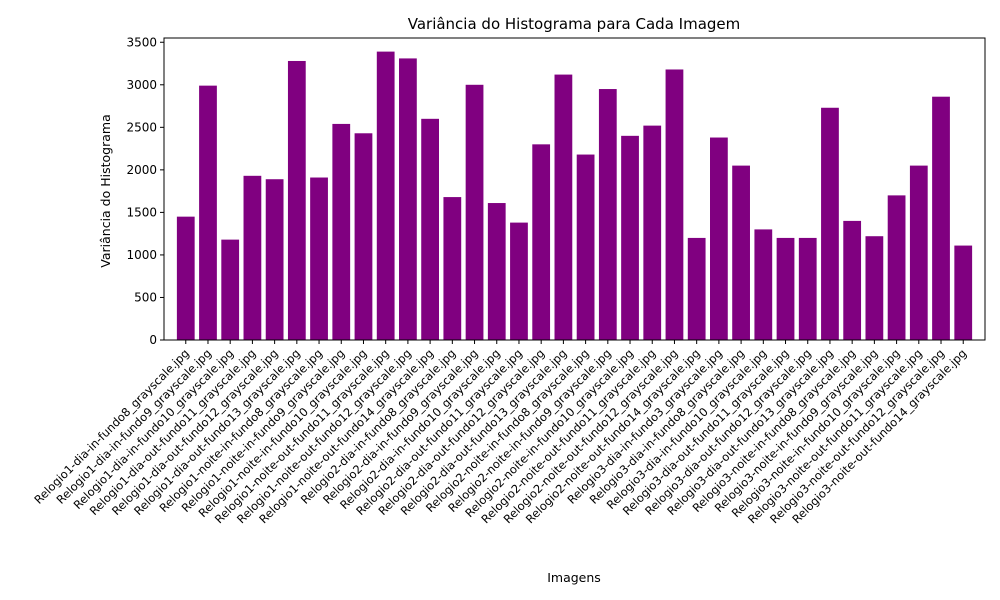 This screenshot has height=600, width=1000. Describe the element at coordinates (153, 340) in the screenshot. I see `y-tick-label: 0` at that location.